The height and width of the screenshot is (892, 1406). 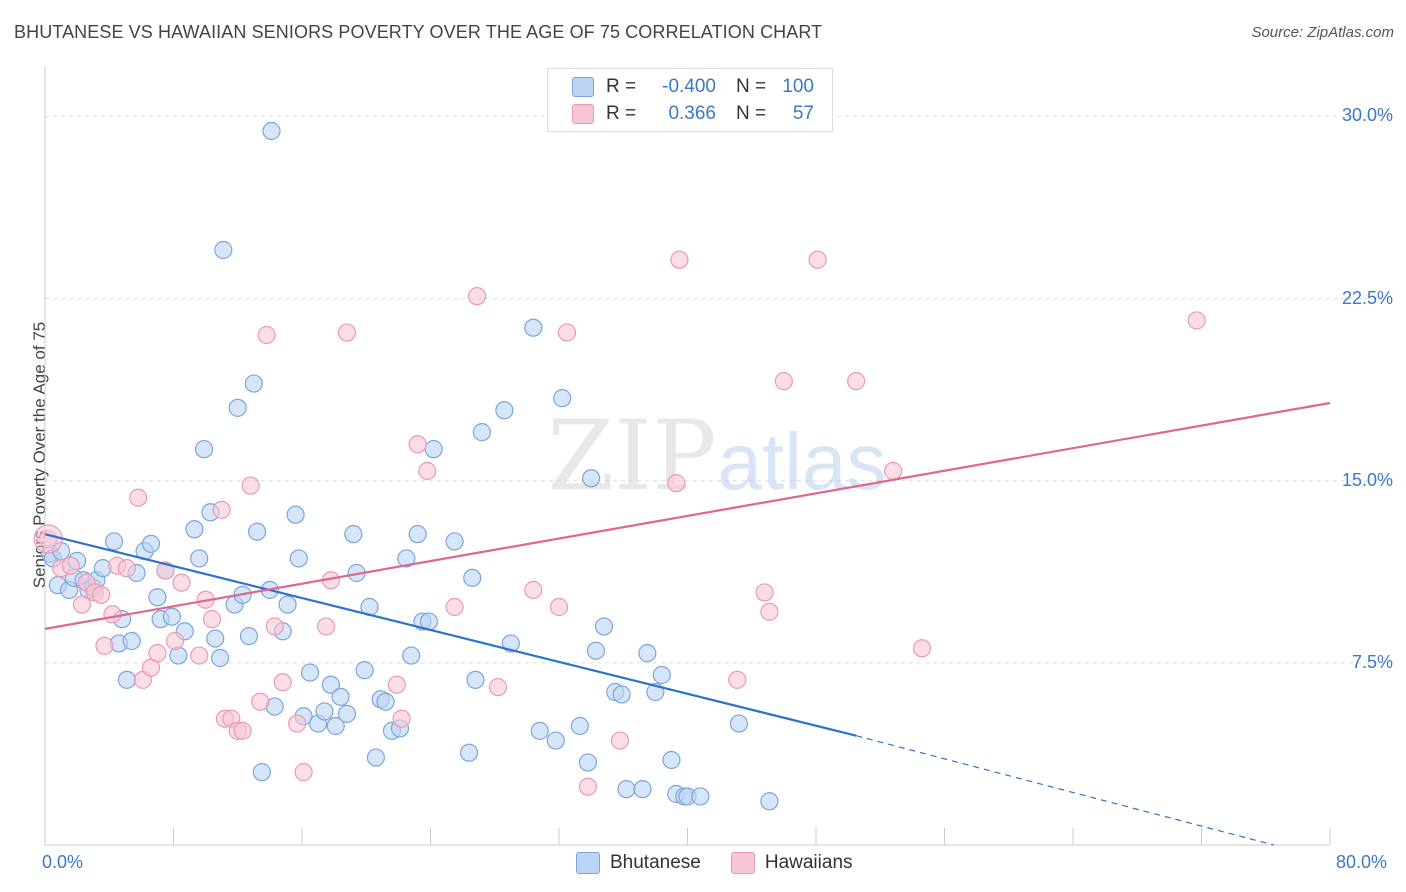 I want to click on legend-row-bhutanese: R = -0.400 N = 100, so click(x=693, y=87).